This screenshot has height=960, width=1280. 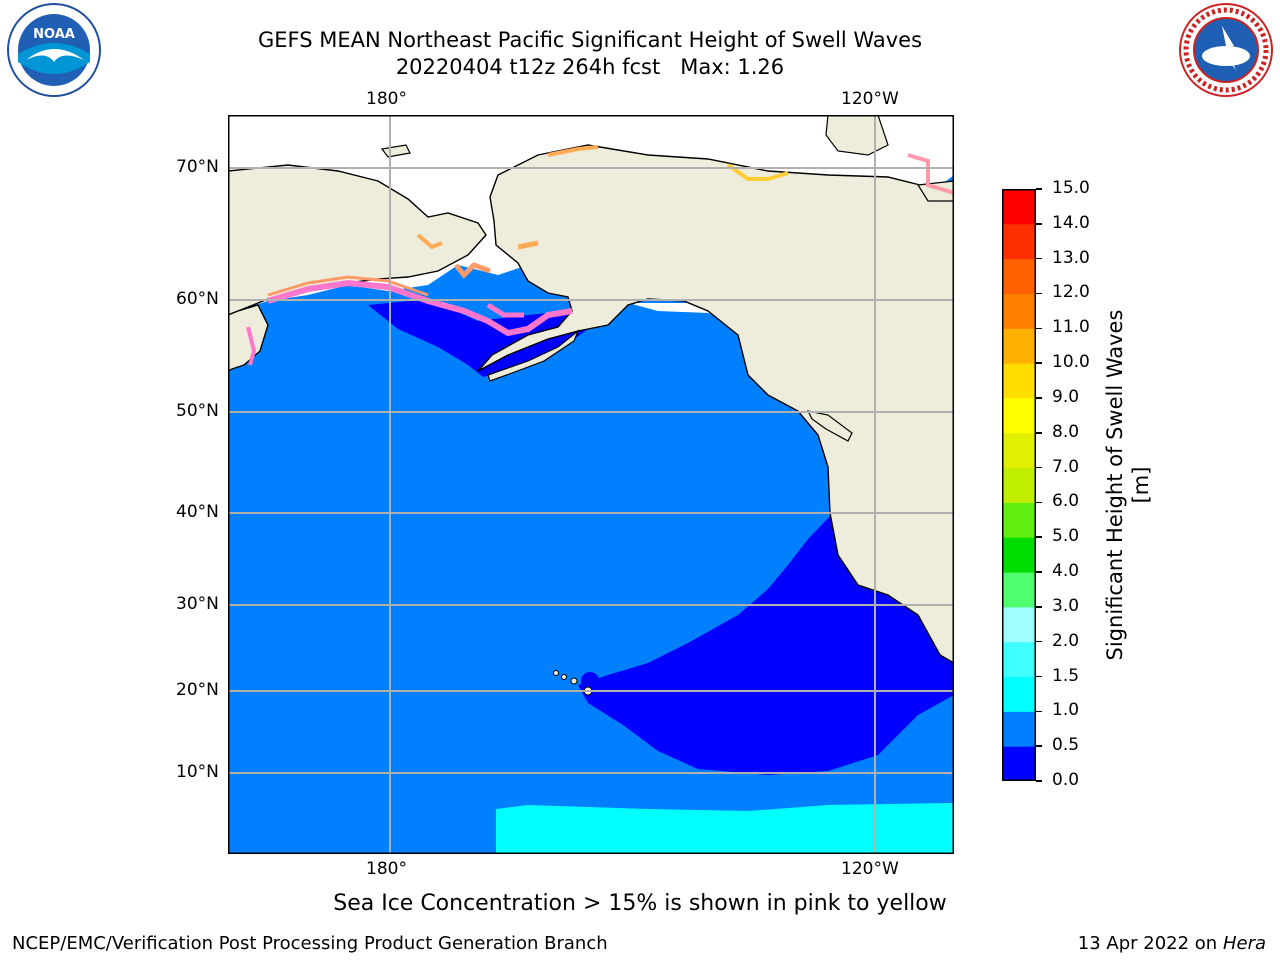 I want to click on lat-label-60n: 60°N, so click(x=197, y=299).